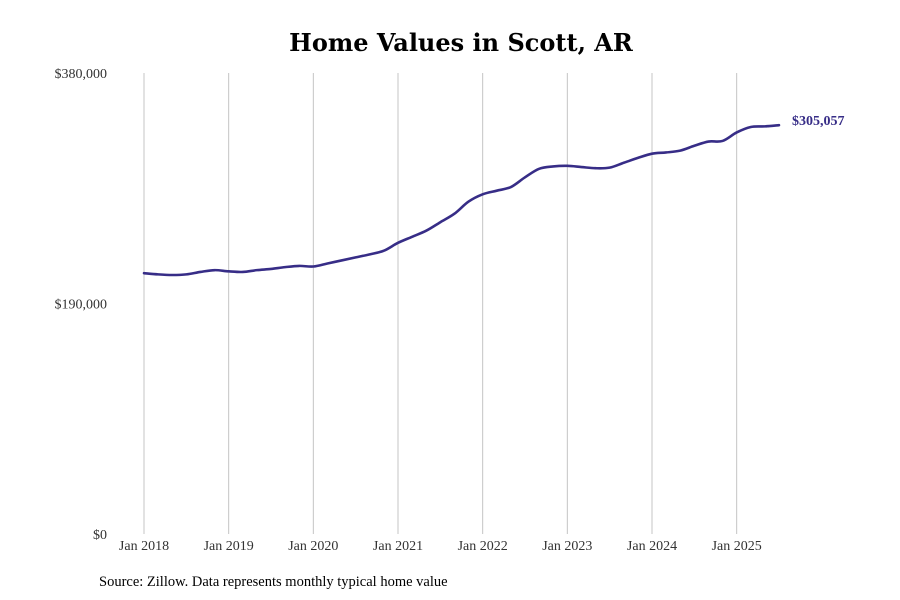 This screenshot has width=900, height=600. I want to click on end-value-label: $305,057, so click(818, 121).